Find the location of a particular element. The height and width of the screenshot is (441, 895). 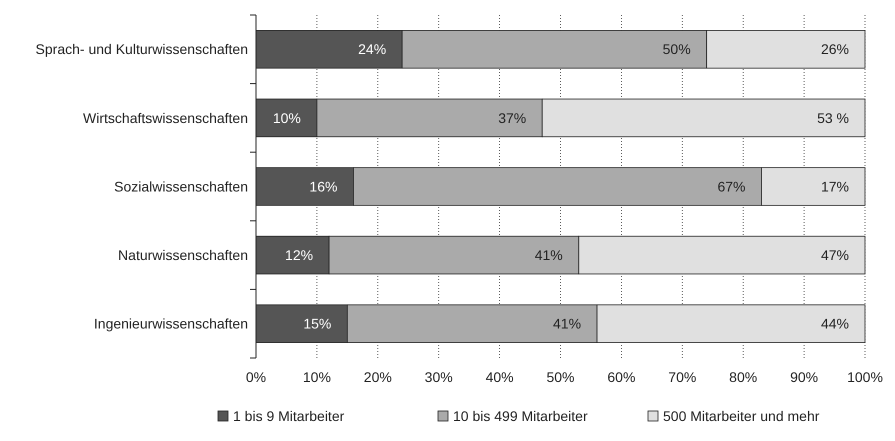

data-label: 53 % is located at coordinates (833, 118).